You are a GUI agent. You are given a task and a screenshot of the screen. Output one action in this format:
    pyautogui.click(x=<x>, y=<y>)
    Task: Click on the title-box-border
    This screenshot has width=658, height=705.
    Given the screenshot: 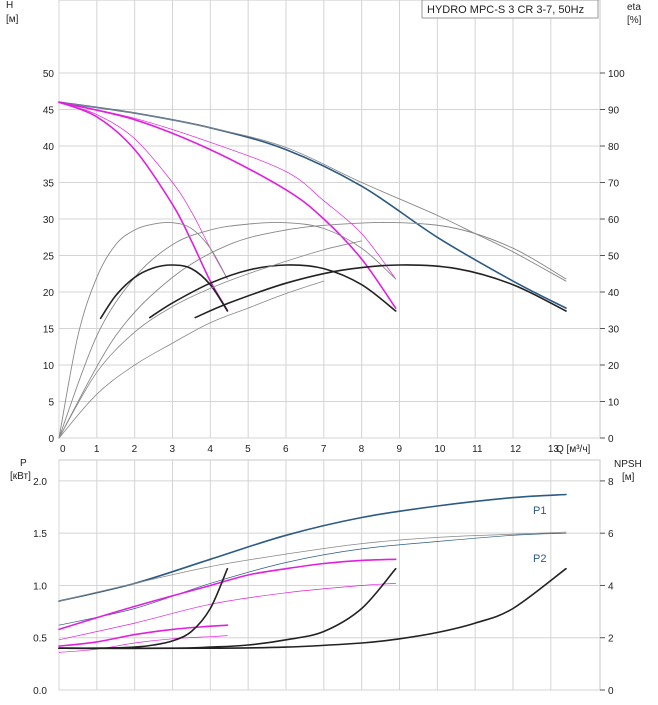 What is the action you would take?
    pyautogui.click(x=510, y=9)
    